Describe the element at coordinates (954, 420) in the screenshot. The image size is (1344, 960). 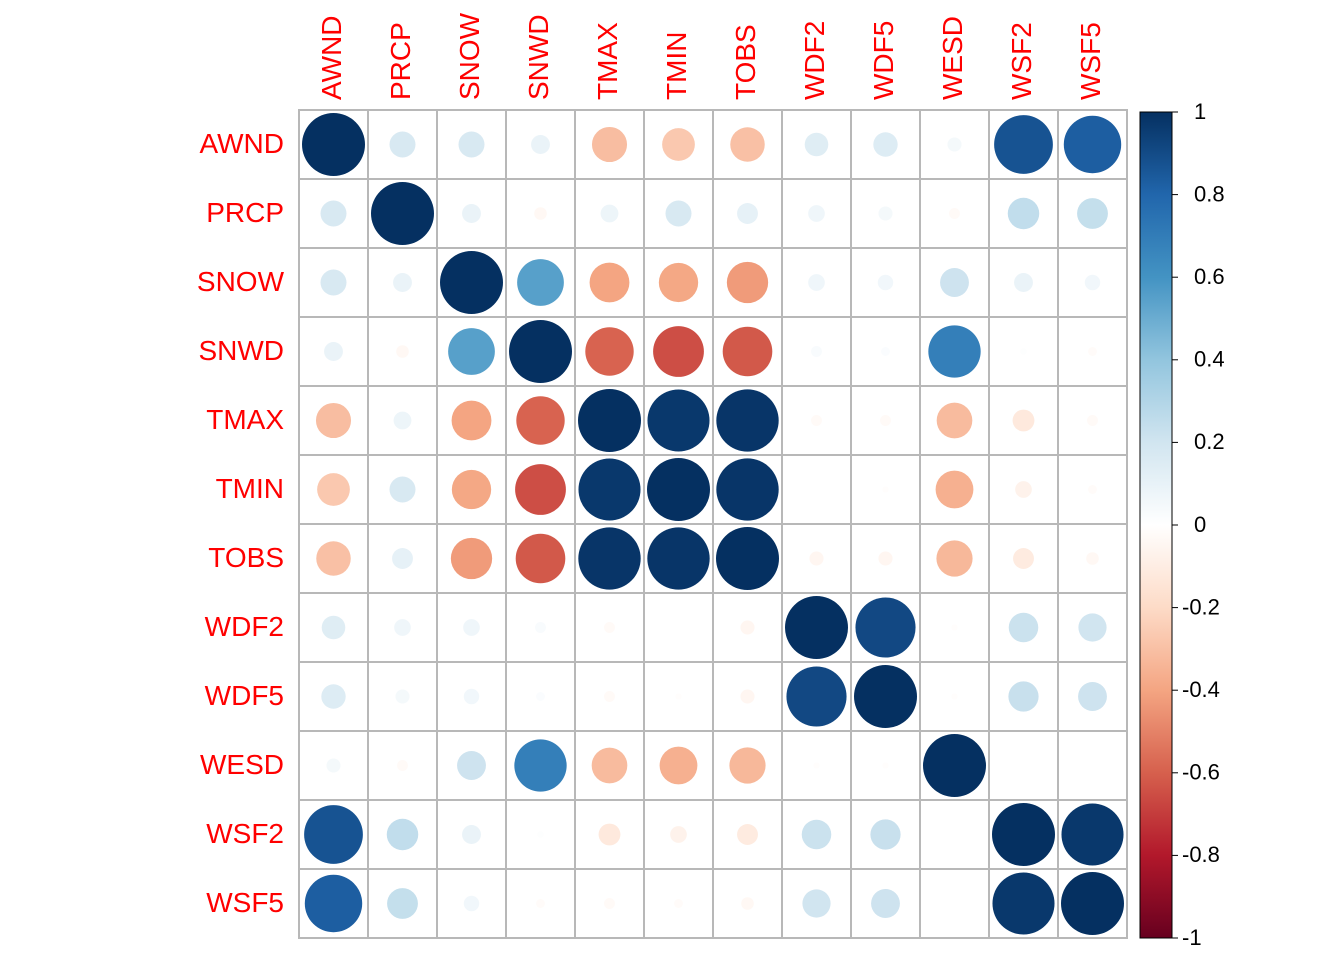
I see `correlation-circle-tmax-wesd` at that location.